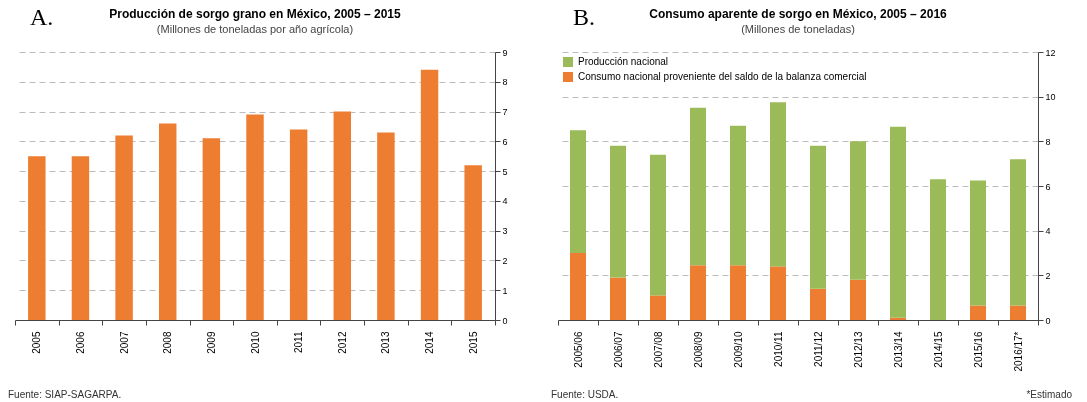 The height and width of the screenshot is (402, 1087). Describe the element at coordinates (978, 349) in the screenshot. I see `x-tick-label: 2015/16` at that location.